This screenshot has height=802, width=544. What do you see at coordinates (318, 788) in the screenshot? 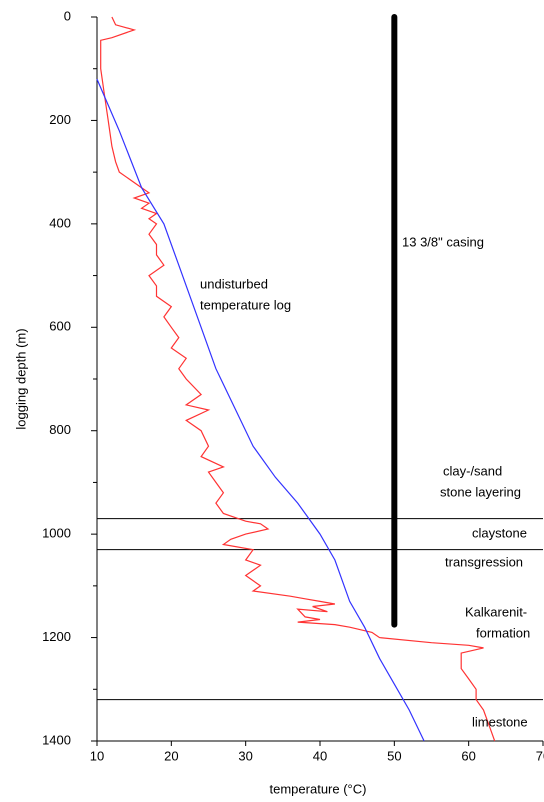
I see `x-axis-label: temperature (°C)` at bounding box center [318, 788].